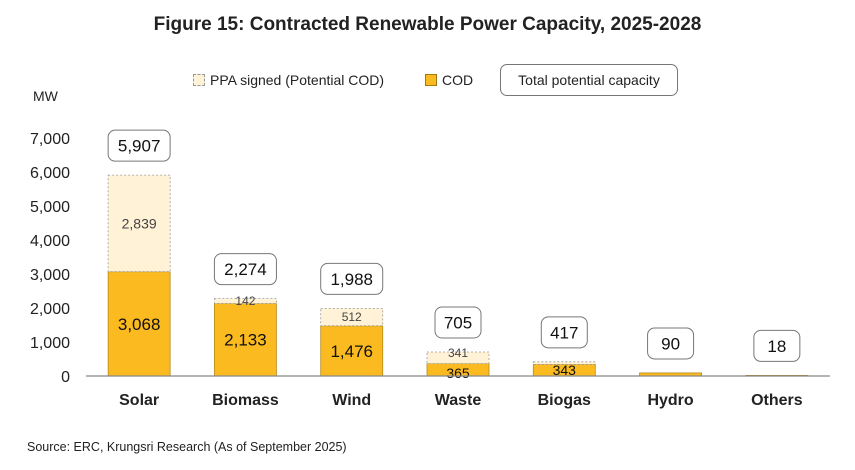 Image resolution: width=855 pixels, height=470 pixels. I want to click on total-label: 705, so click(458, 322).